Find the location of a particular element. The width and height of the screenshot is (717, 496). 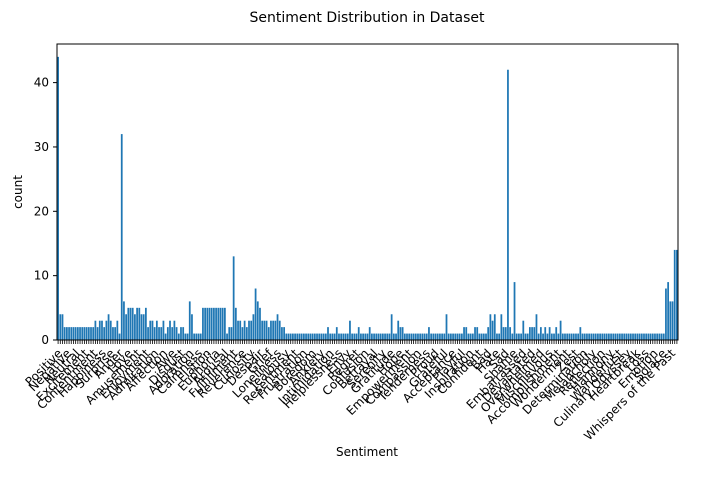

y-tick-label: 0 is located at coordinates (45, 340).